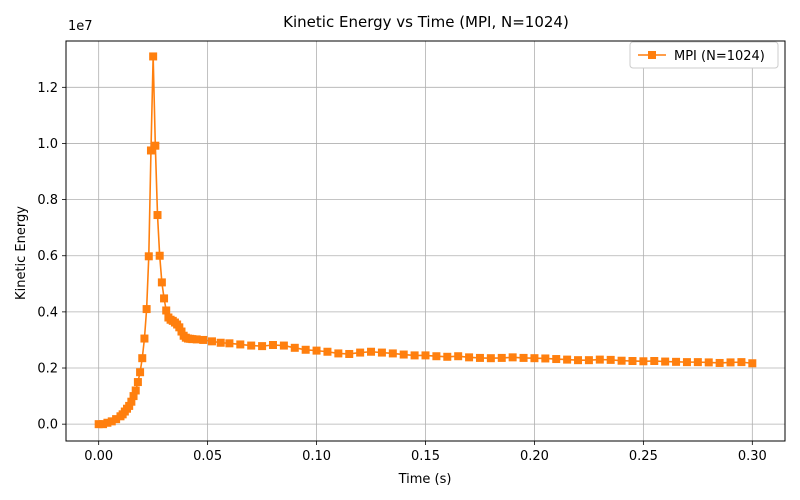  Describe the element at coordinates (426, 22) in the screenshot. I see `chart-title: Kinetic Energy vs Time (MPI, N=1024)` at that location.